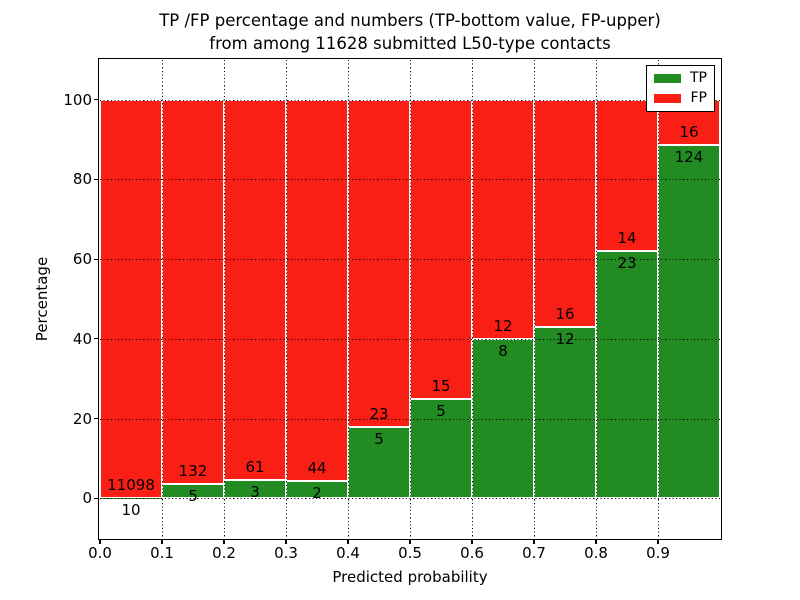 The width and height of the screenshot is (800, 600). Describe the element at coordinates (82, 338) in the screenshot. I see `y-tick-label: 40` at that location.